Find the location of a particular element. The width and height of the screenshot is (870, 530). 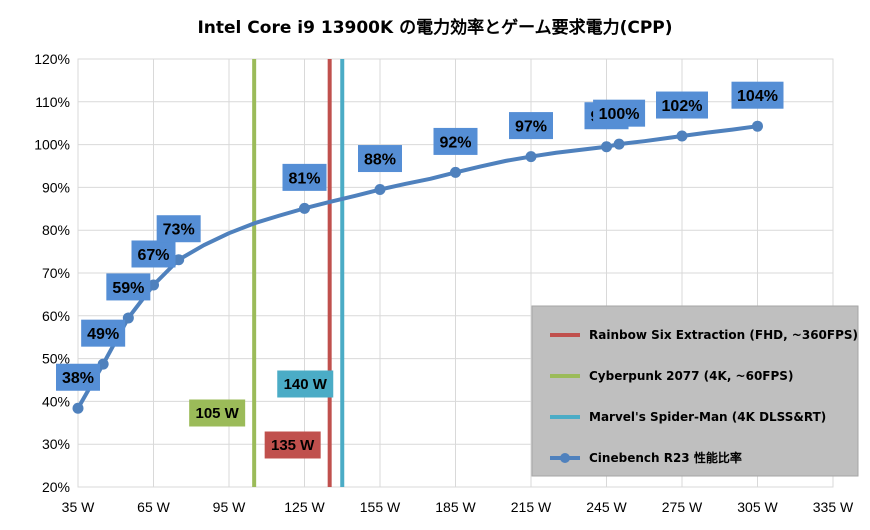

y-tick-label: 80% is located at coordinates (56, 230).